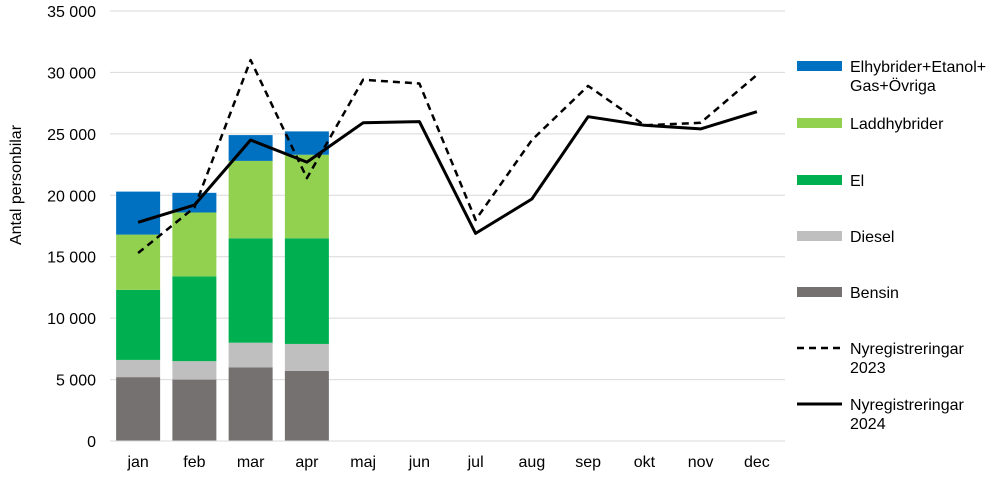 This screenshot has height=481, width=1000. I want to click on x-tick-label: okt, so click(645, 462).